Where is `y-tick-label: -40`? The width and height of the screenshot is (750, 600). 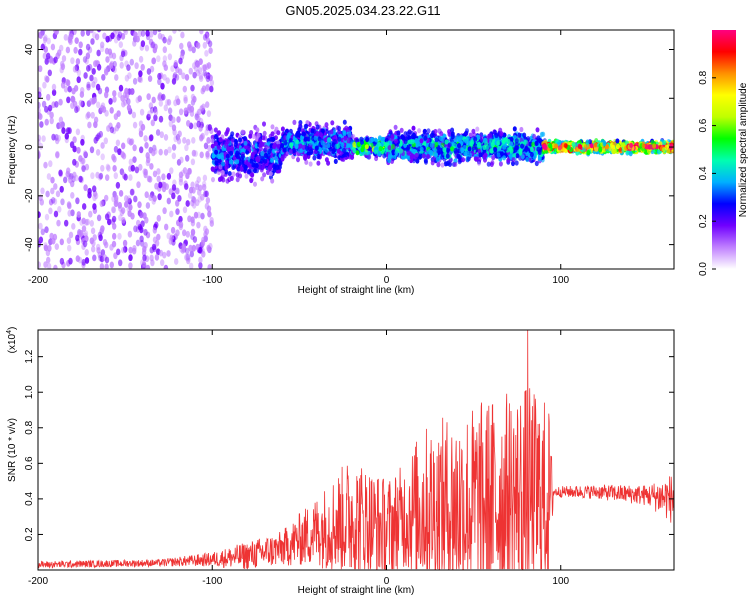 y-tick-label: -40 is located at coordinates (29, 244).